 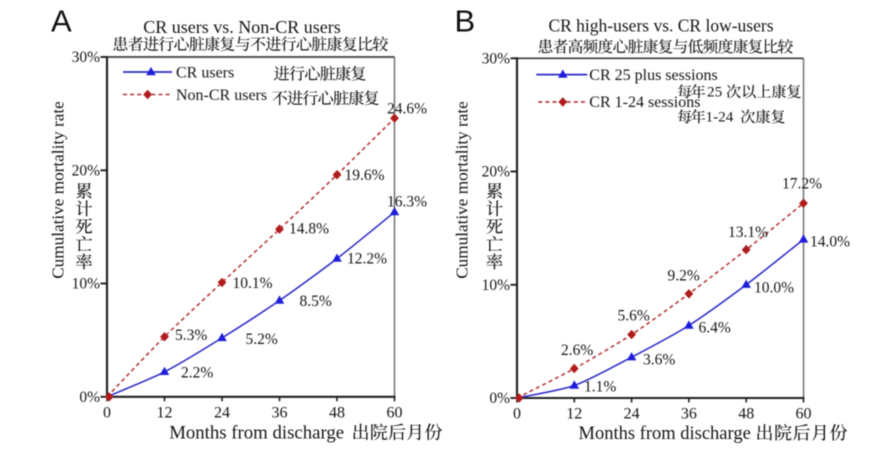 What do you see at coordinates (367, 259) in the screenshot?
I see `svg-text: 12.2%` at bounding box center [367, 259].